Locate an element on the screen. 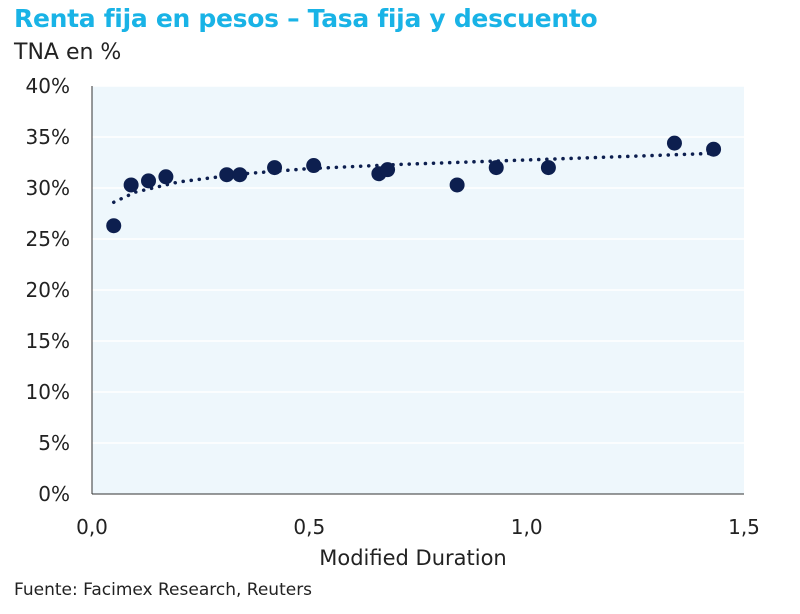 The width and height of the screenshot is (800, 614). y-tick-label: 30% is located at coordinates (48, 188).